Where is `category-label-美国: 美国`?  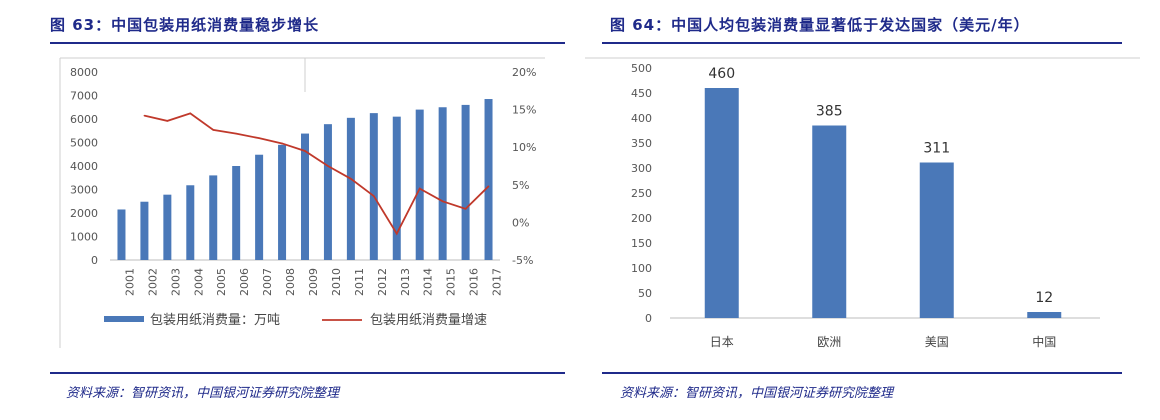 category-label-美国: 美国 is located at coordinates (937, 342).